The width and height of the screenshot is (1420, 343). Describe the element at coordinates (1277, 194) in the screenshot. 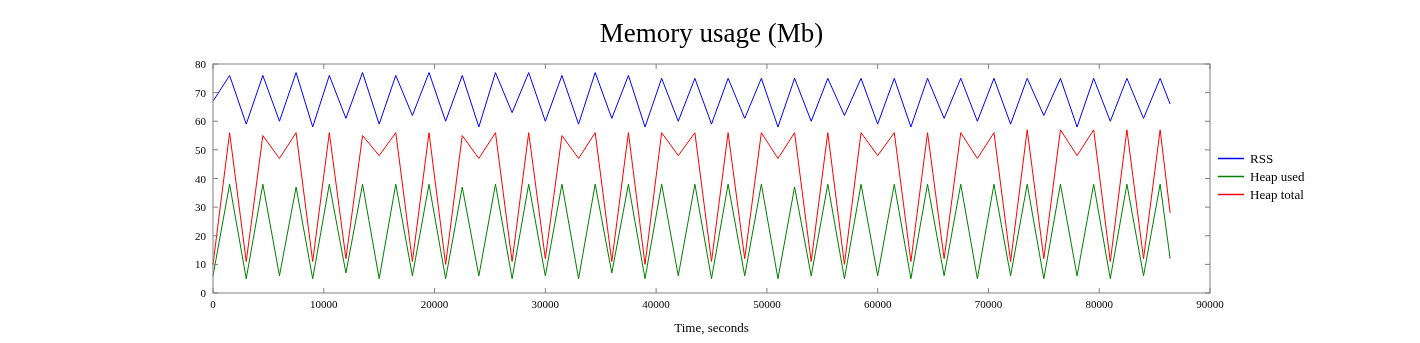

I see `legend-label: Heap total` at that location.